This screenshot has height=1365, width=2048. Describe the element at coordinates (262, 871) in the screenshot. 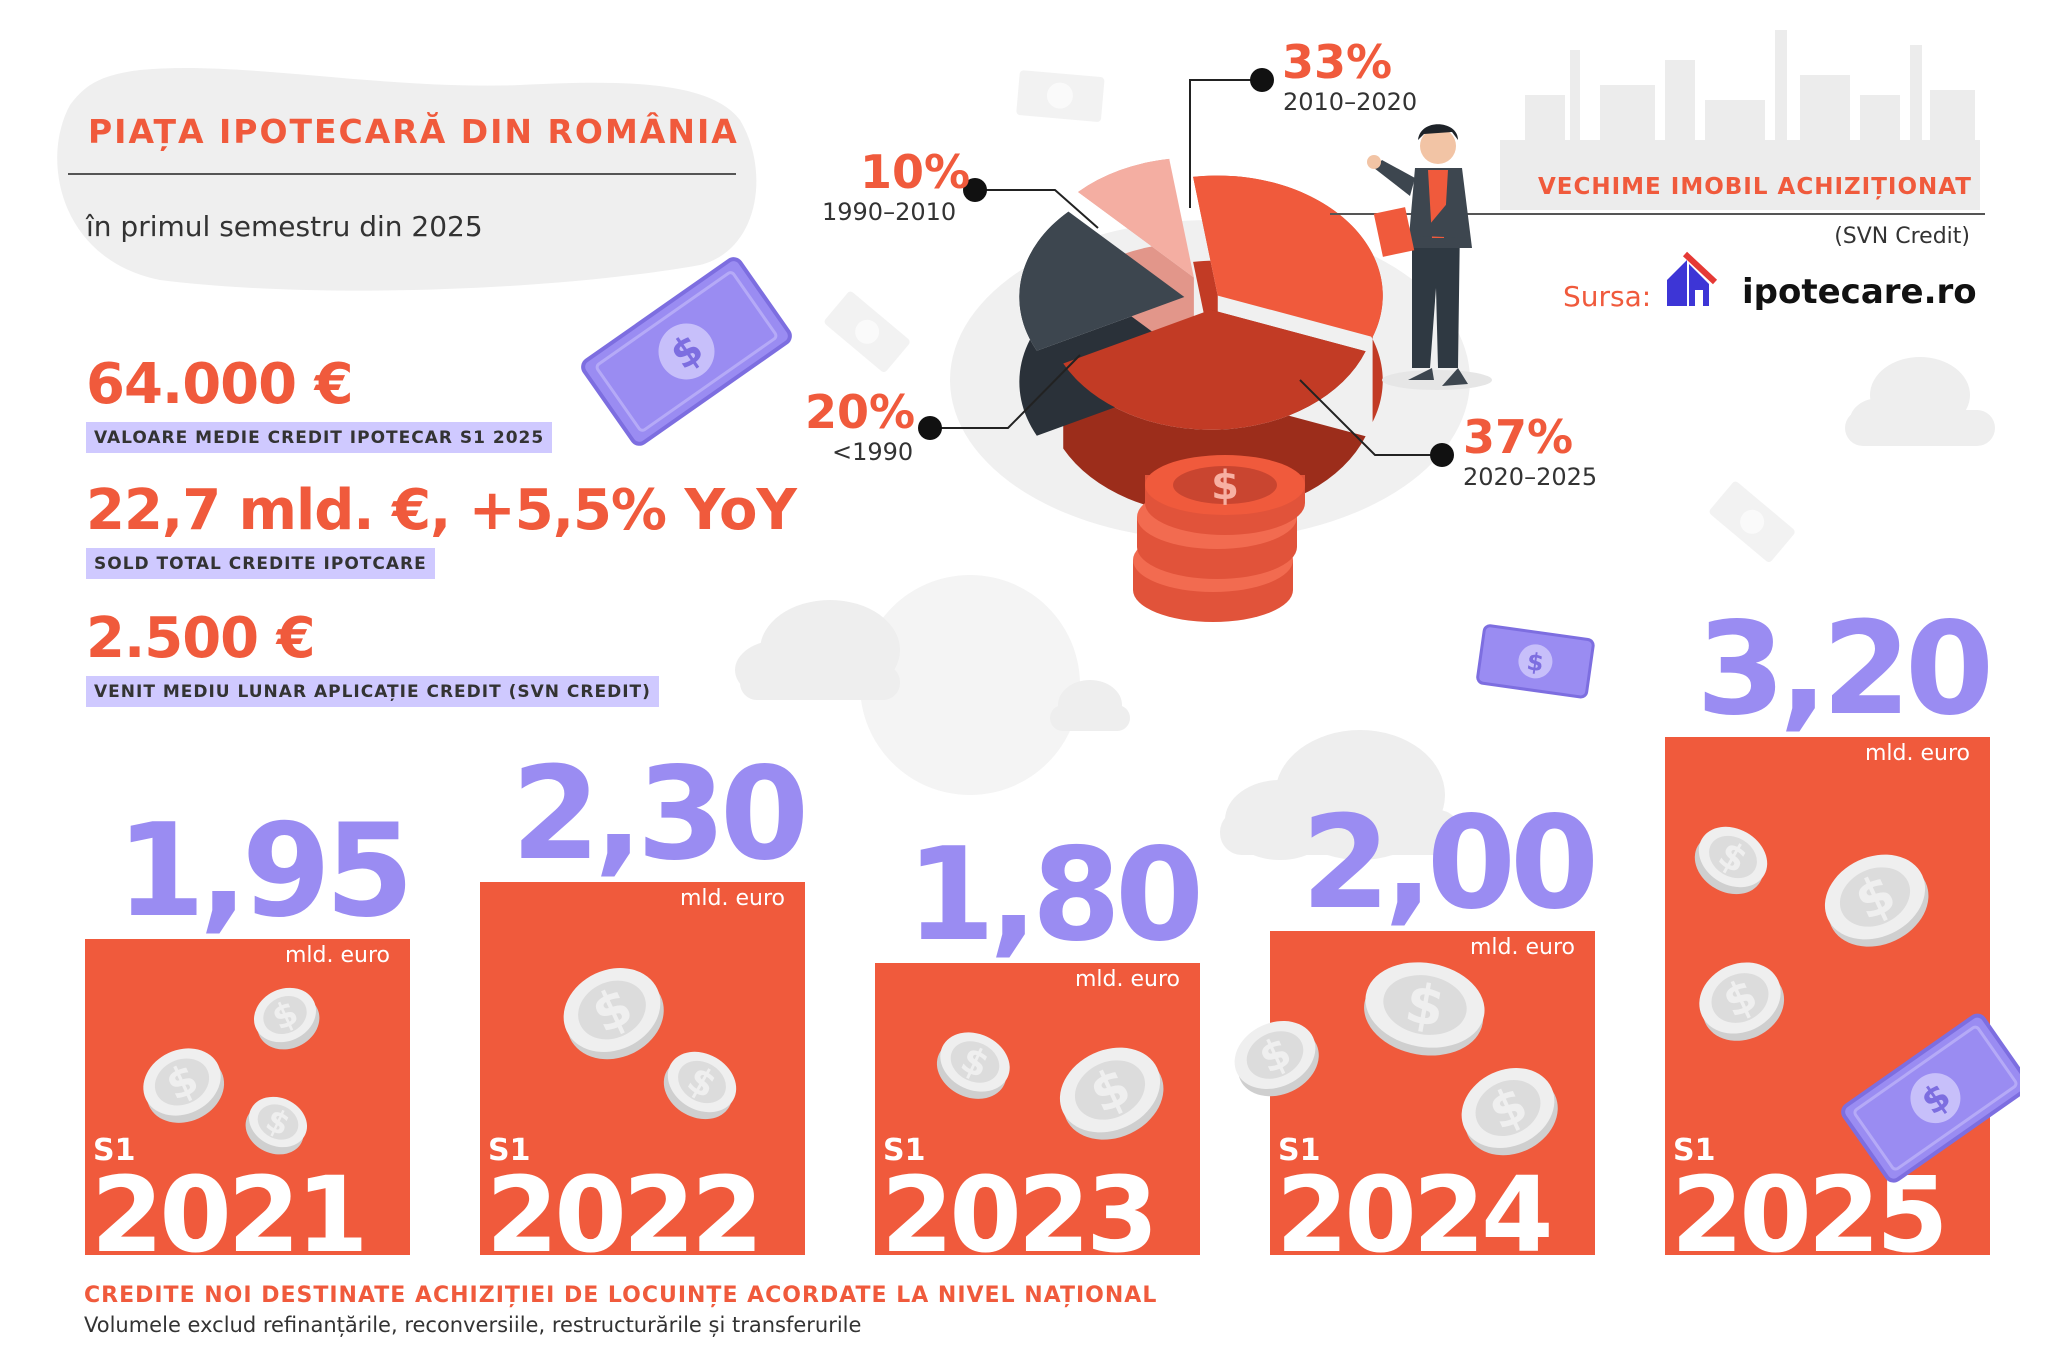

I see `bar-value-label: 1,95` at that location.